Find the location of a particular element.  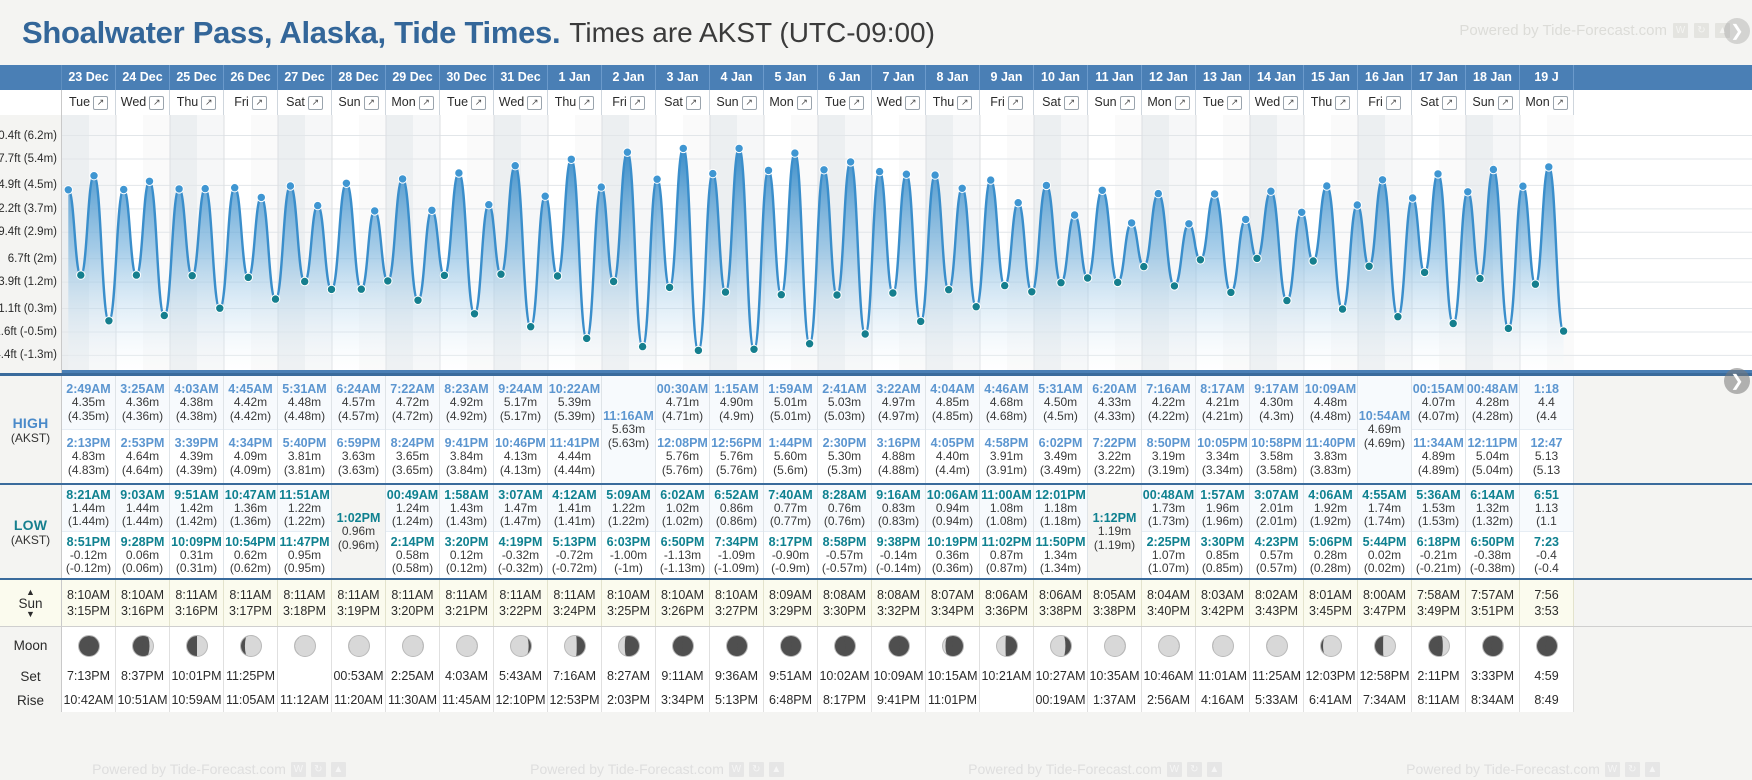

sunset-time: 3:51PM is located at coordinates (1492, 611).